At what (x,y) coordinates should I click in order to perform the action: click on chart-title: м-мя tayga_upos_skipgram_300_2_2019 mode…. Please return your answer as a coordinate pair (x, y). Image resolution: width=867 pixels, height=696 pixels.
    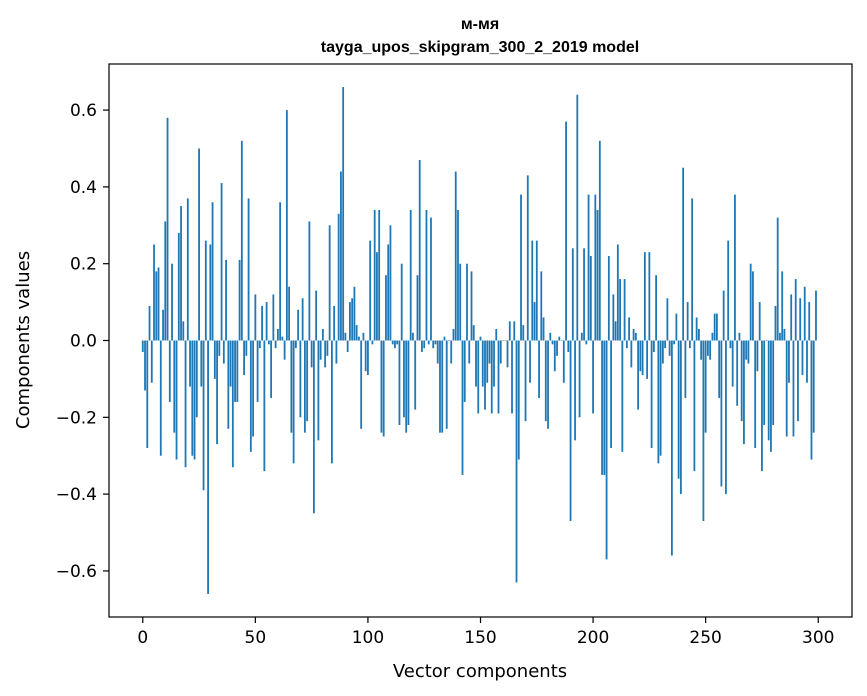
    Looking at the image, I should click on (480, 36).